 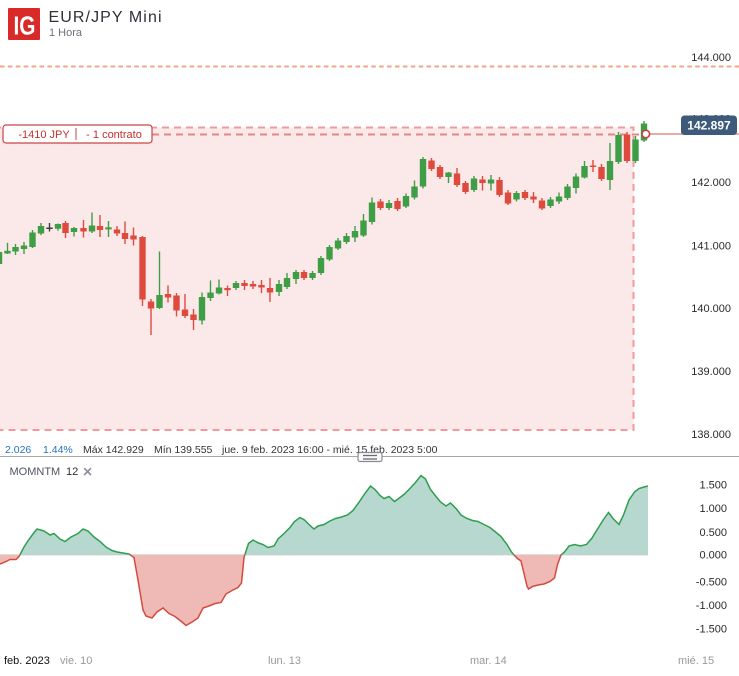 I want to click on svg-text: IG, so click(x=25, y=26).